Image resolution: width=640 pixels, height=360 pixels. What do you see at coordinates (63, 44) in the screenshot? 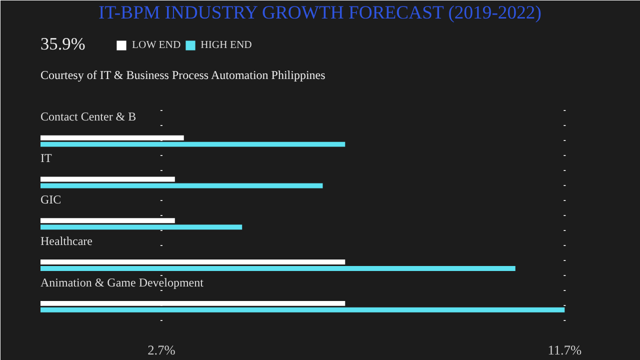
I see `text: 35.9%` at bounding box center [63, 44].